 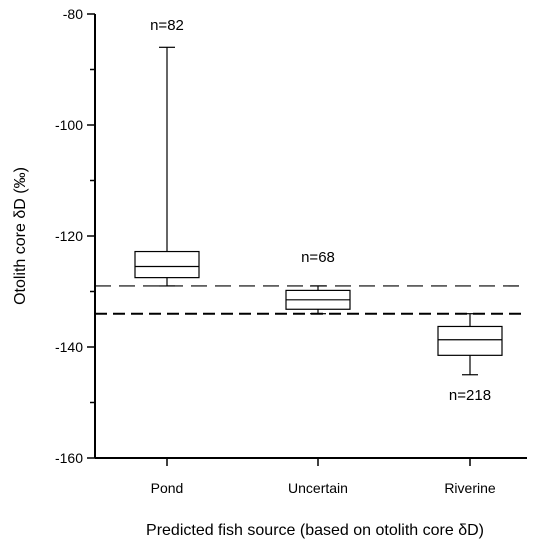 What do you see at coordinates (73, 14) in the screenshot?
I see `y-tick-label: -80` at bounding box center [73, 14].